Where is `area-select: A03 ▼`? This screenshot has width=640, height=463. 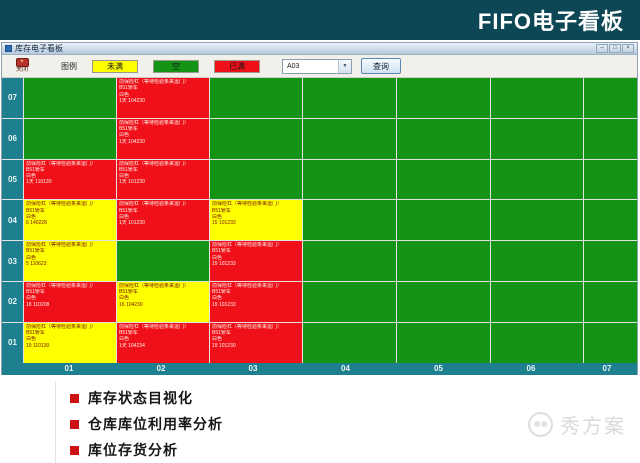
area-select: A03 ▼ is located at coordinates (317, 66).